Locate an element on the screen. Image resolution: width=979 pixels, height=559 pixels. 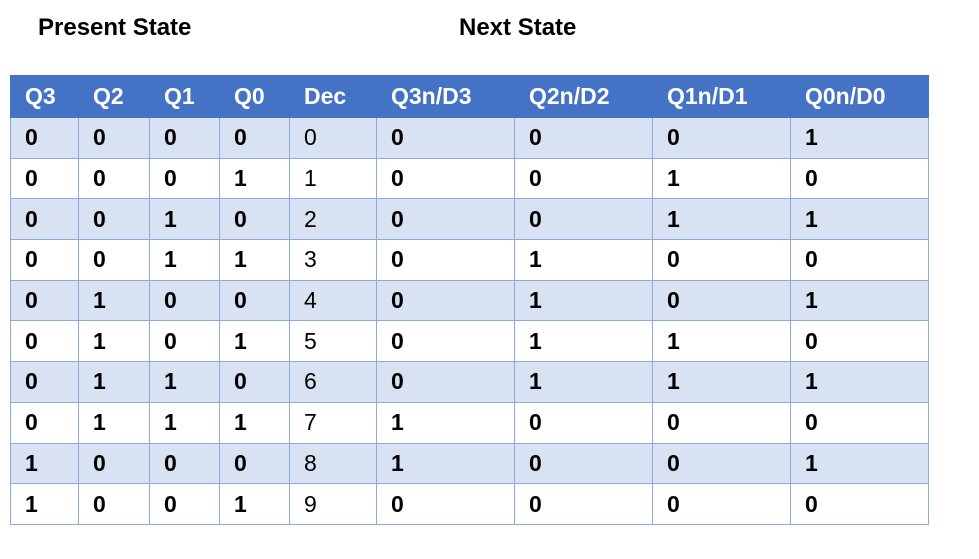
column-header-q2n-d2: Q2n/D2 is located at coordinates (583, 96).